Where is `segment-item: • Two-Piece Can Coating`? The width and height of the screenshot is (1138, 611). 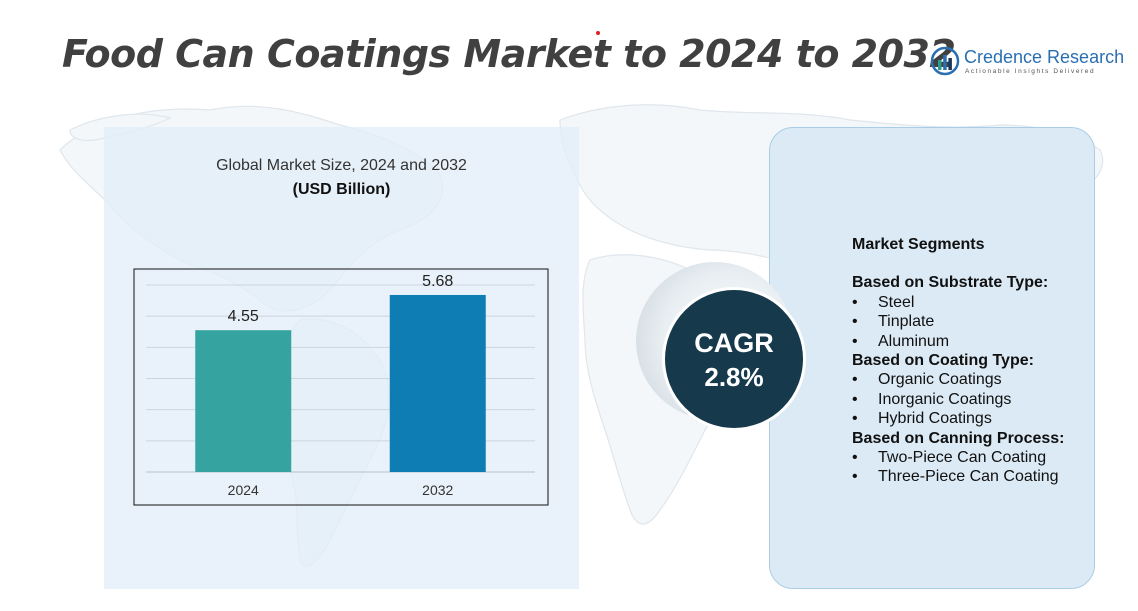
segment-item: • Two-Piece Can Coating is located at coordinates (972, 457).